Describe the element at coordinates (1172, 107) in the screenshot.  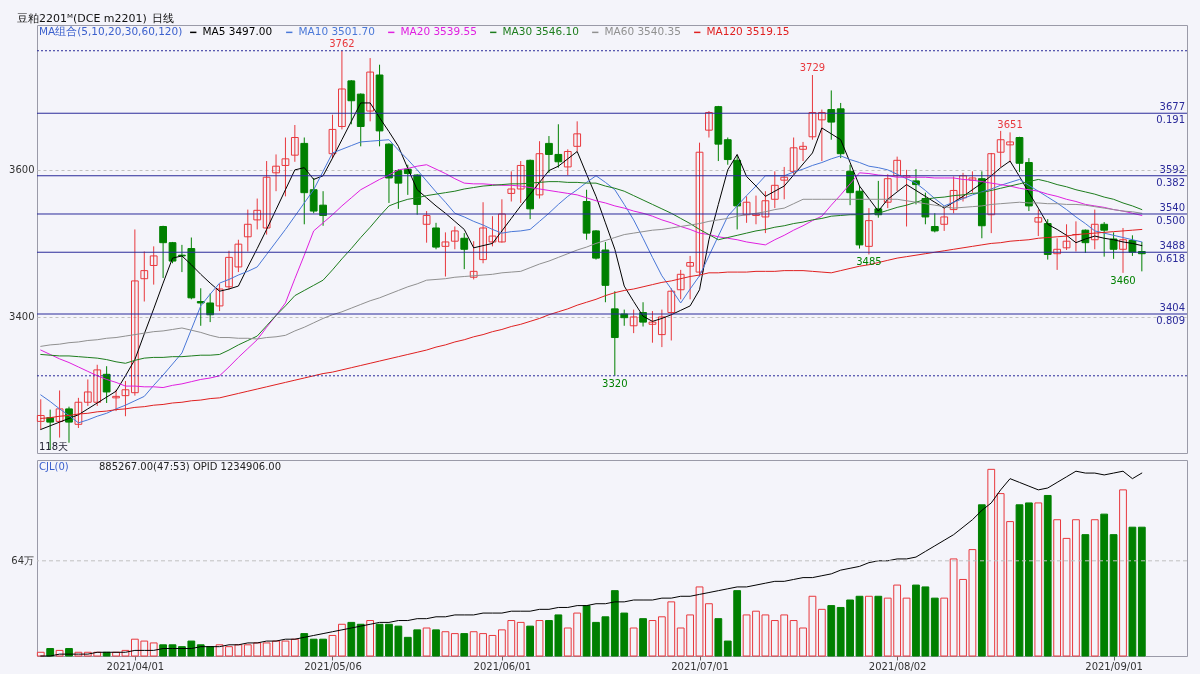
I see `ref-line-label: 3677` at that location.